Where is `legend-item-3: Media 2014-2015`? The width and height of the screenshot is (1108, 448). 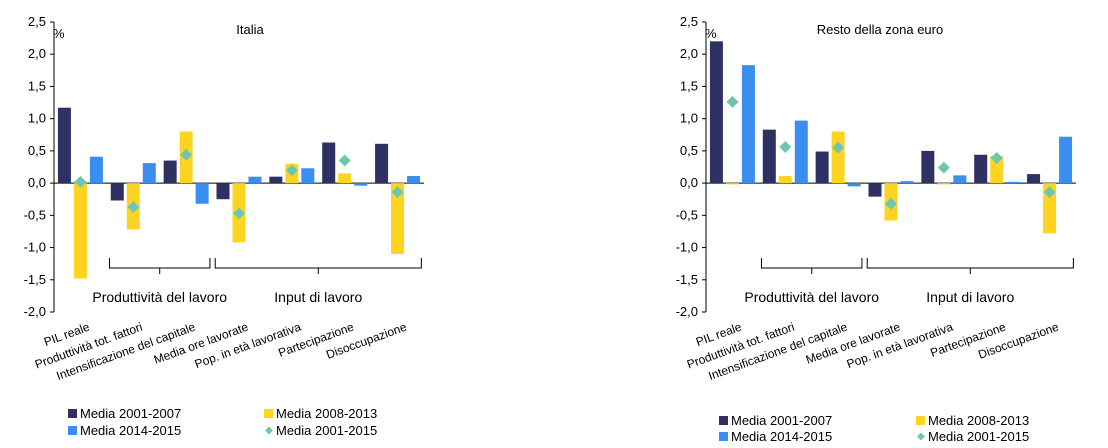 legend-item-3: Media 2014-2015 is located at coordinates (124, 430).